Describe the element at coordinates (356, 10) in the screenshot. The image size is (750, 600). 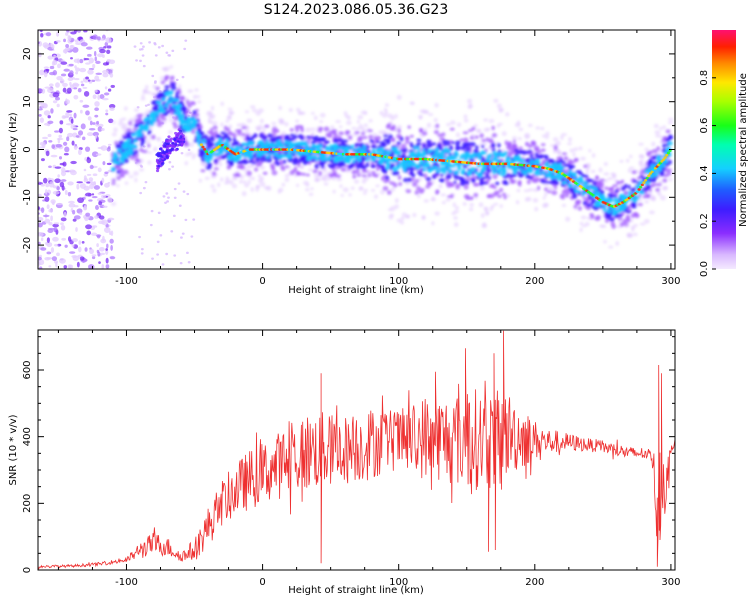
I see `figure-title: S124.2023.086.05.36.G23` at that location.